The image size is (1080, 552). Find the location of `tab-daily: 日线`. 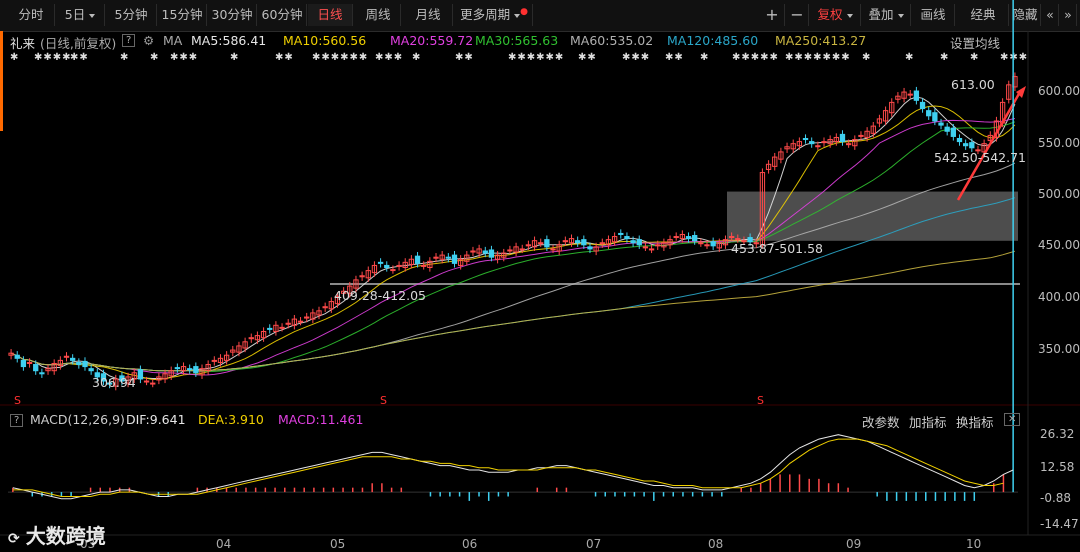

tab-daily: 日线 is located at coordinates (330, 15).